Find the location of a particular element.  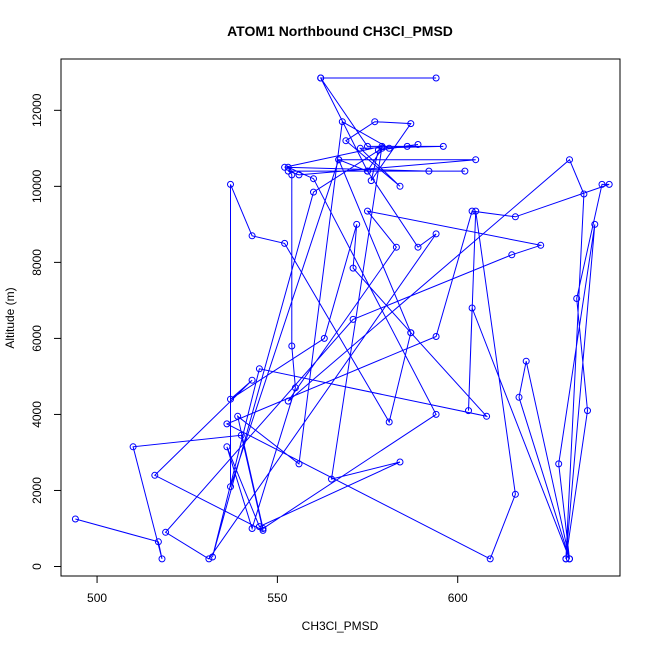

y-axis-label: Altitude (m) is located at coordinates (10, 317).